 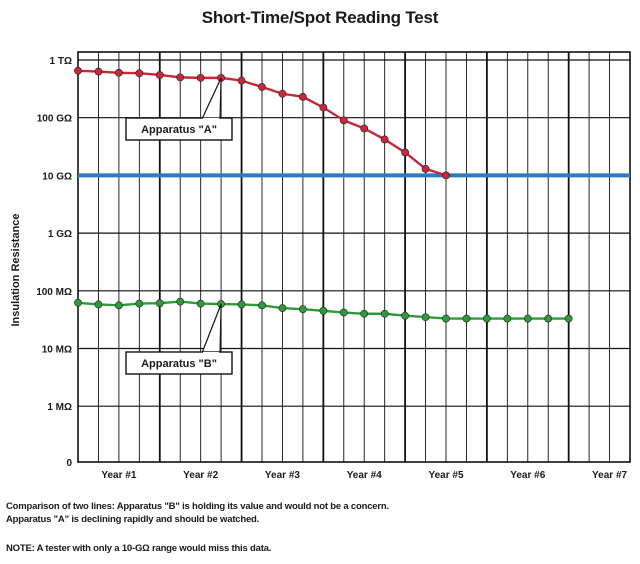 I want to click on y-tick-label: 10 GΩ, so click(x=57, y=176).